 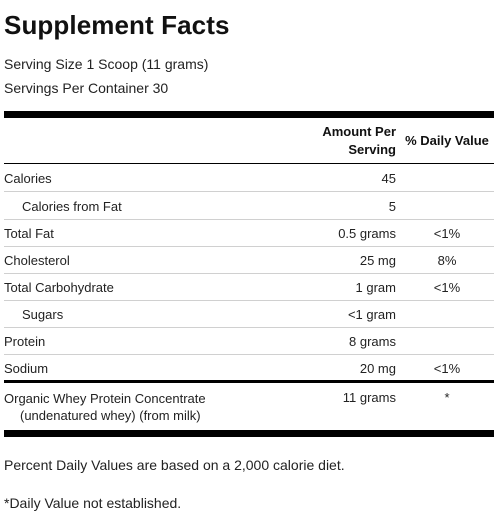 What do you see at coordinates (371, 314) in the screenshot?
I see `row-amount: <1 gram` at bounding box center [371, 314].